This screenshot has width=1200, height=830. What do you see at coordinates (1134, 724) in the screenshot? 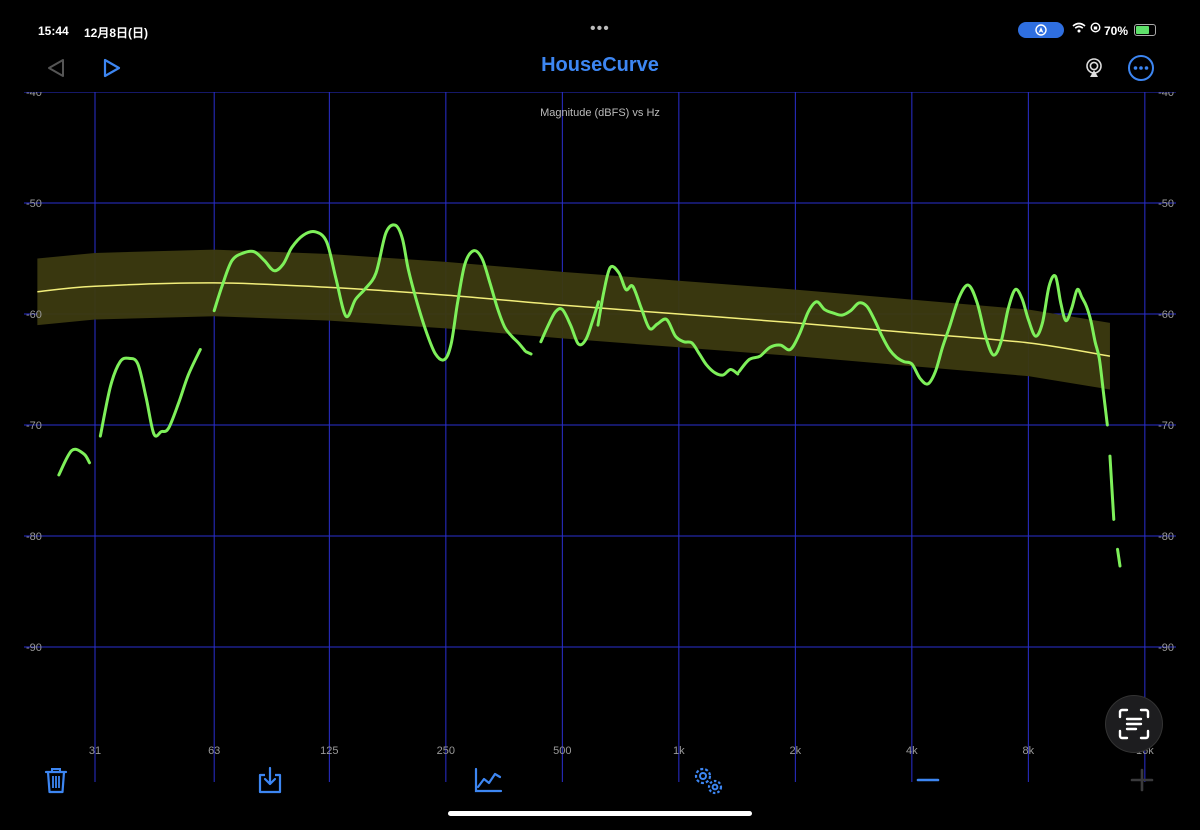
I see `live-text-scan-icon` at bounding box center [1134, 724].